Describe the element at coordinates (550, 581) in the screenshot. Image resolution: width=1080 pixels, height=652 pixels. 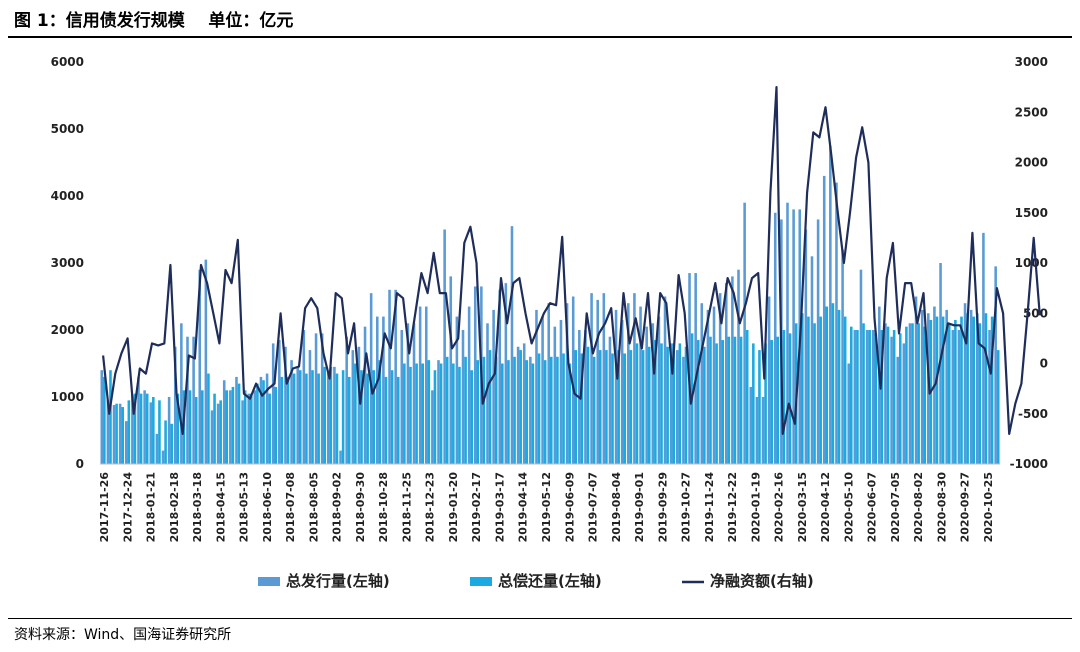
I see `legend-label-repayment: 总偿还量(左轴)` at that location.